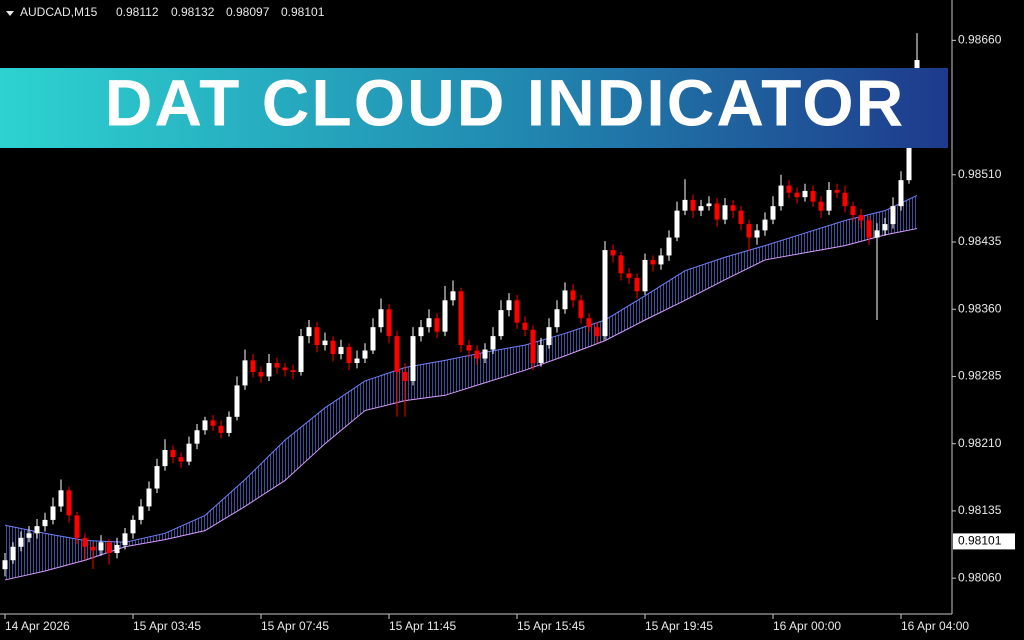 This screenshot has width=1024, height=640. Describe the element at coordinates (137, 12) in the screenshot. I see `open-price: 0.98112` at that location.